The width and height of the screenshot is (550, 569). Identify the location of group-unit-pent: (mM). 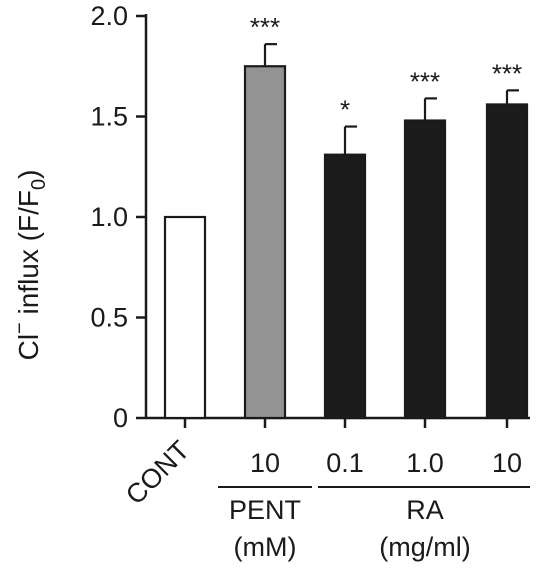
(265, 547).